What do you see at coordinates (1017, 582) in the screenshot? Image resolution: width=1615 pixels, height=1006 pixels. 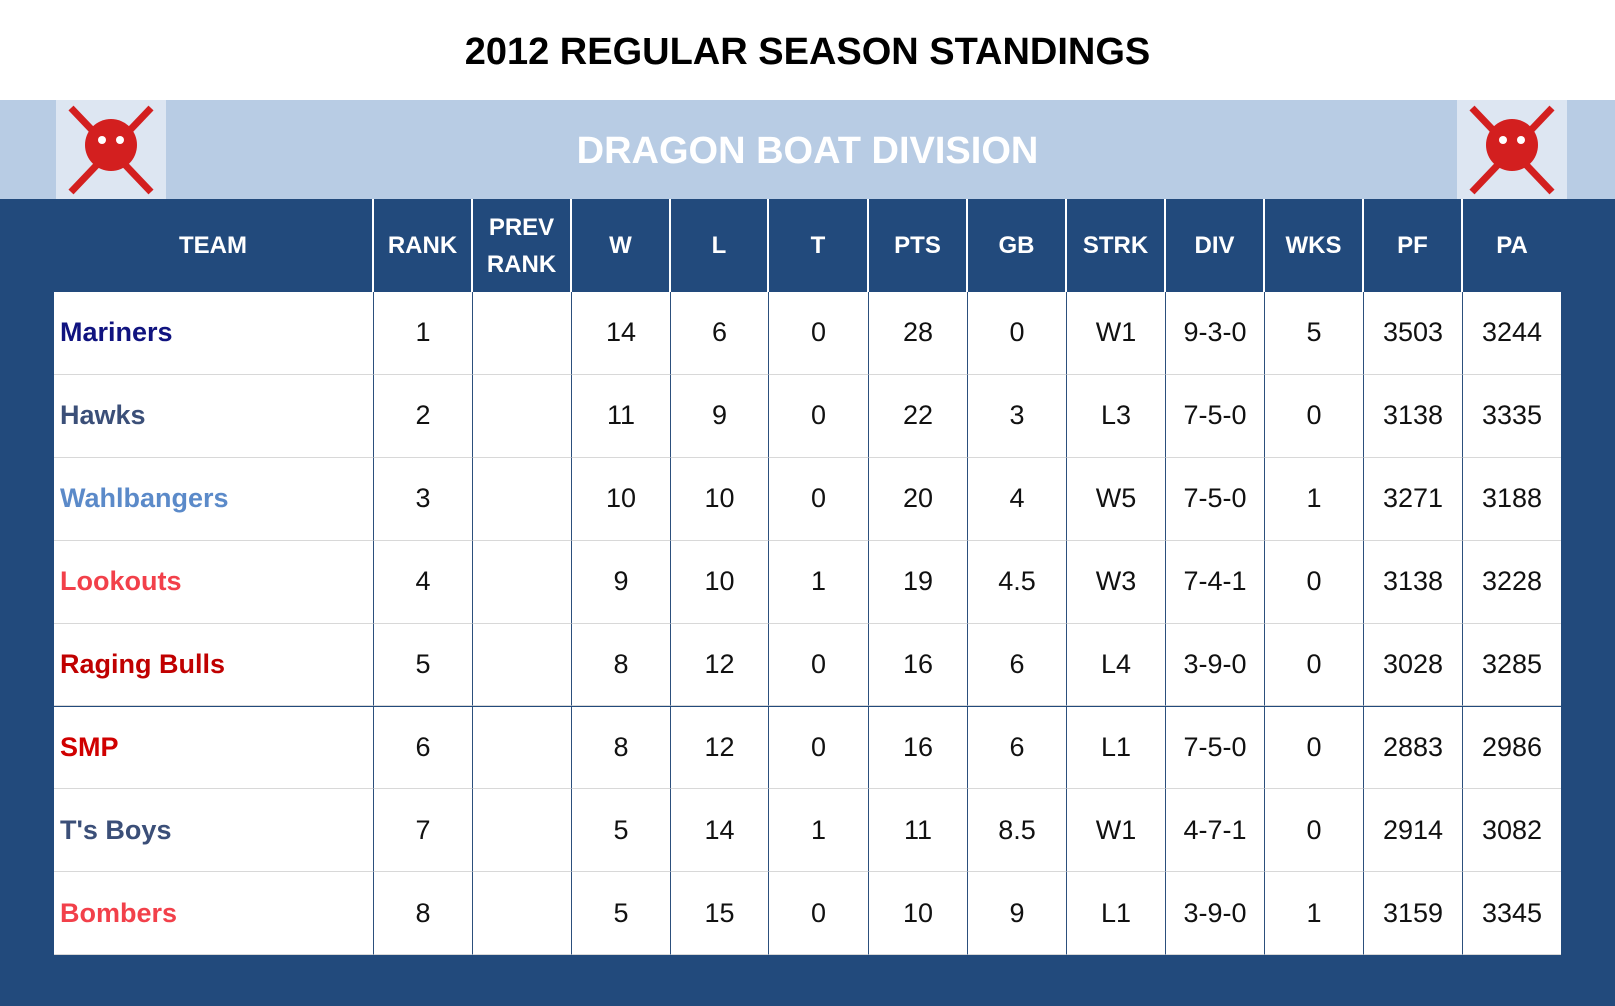 I see `stat-cell: 4.5` at bounding box center [1017, 582].